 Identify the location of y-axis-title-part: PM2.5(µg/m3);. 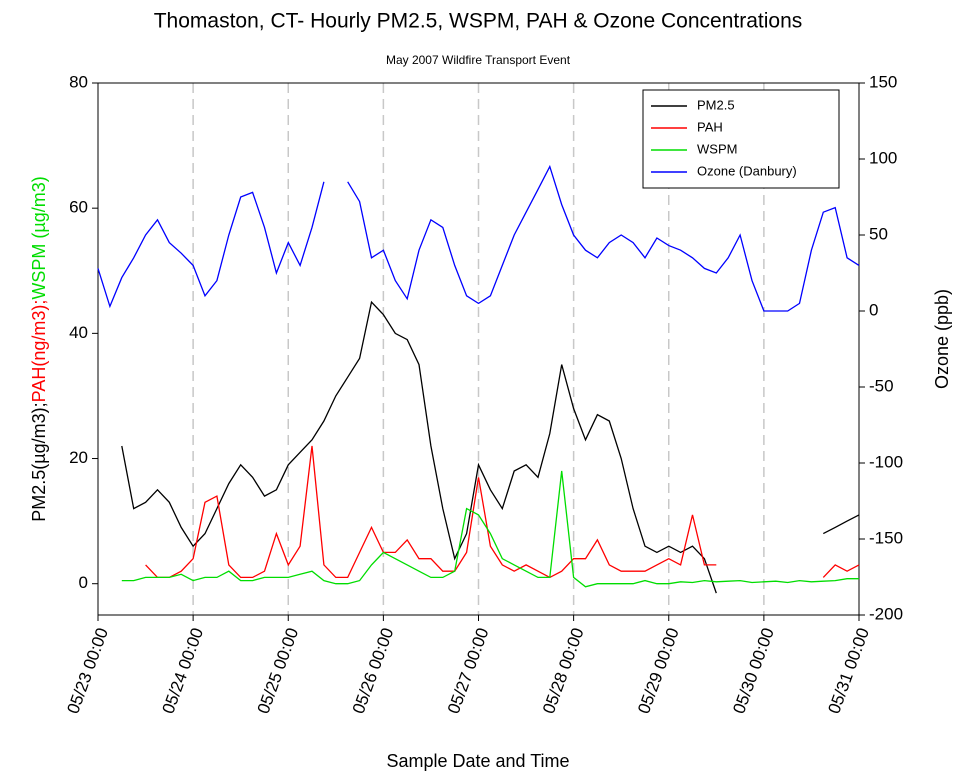
(39, 461).